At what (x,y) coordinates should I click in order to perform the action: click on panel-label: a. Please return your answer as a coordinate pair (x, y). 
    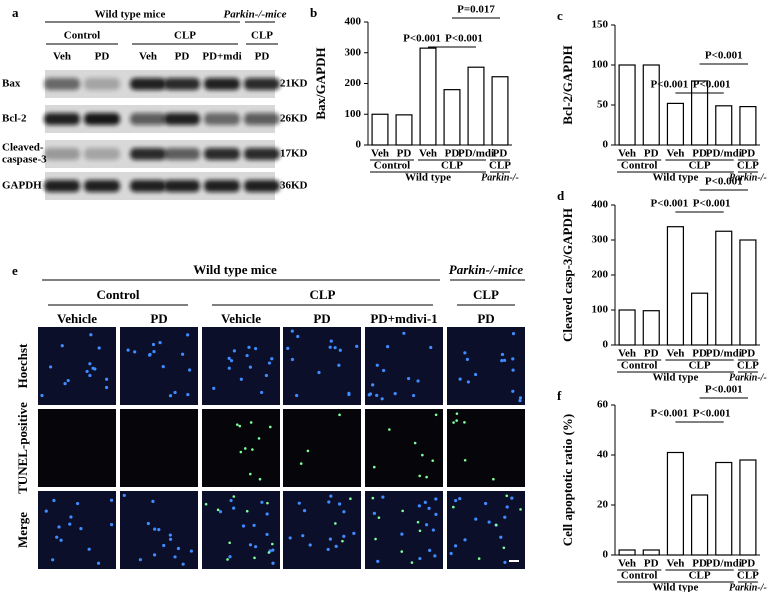
    Looking at the image, I should click on (15, 12).